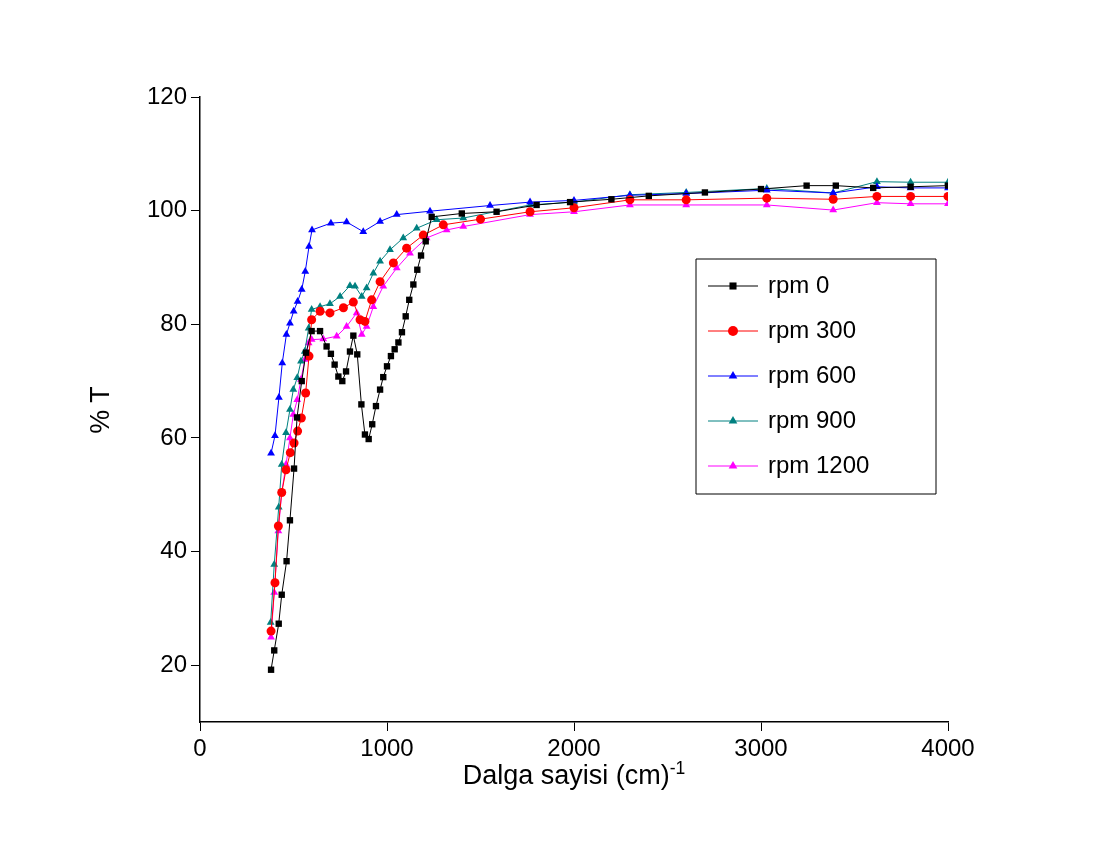 The image size is (1095, 863). What do you see at coordinates (100, 410) in the screenshot?
I see `y-axis-title: % T` at bounding box center [100, 410].